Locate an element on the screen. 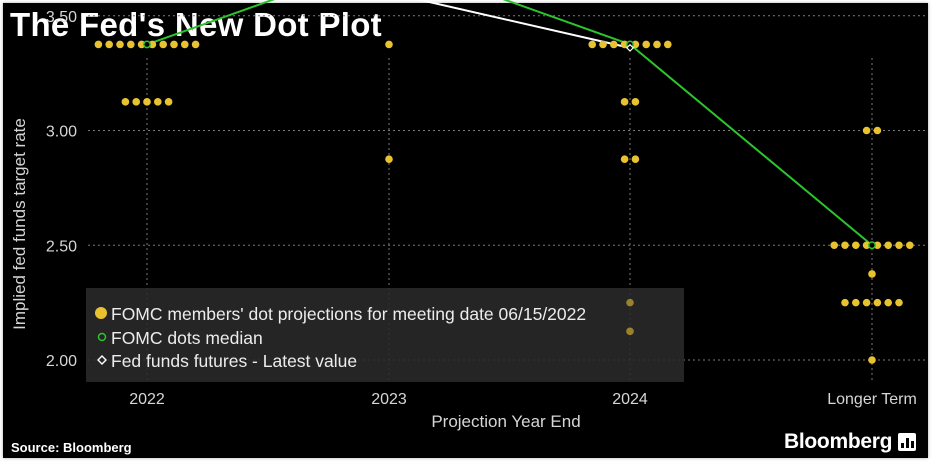  y-tick-label: 3.50 is located at coordinates (61, 17).